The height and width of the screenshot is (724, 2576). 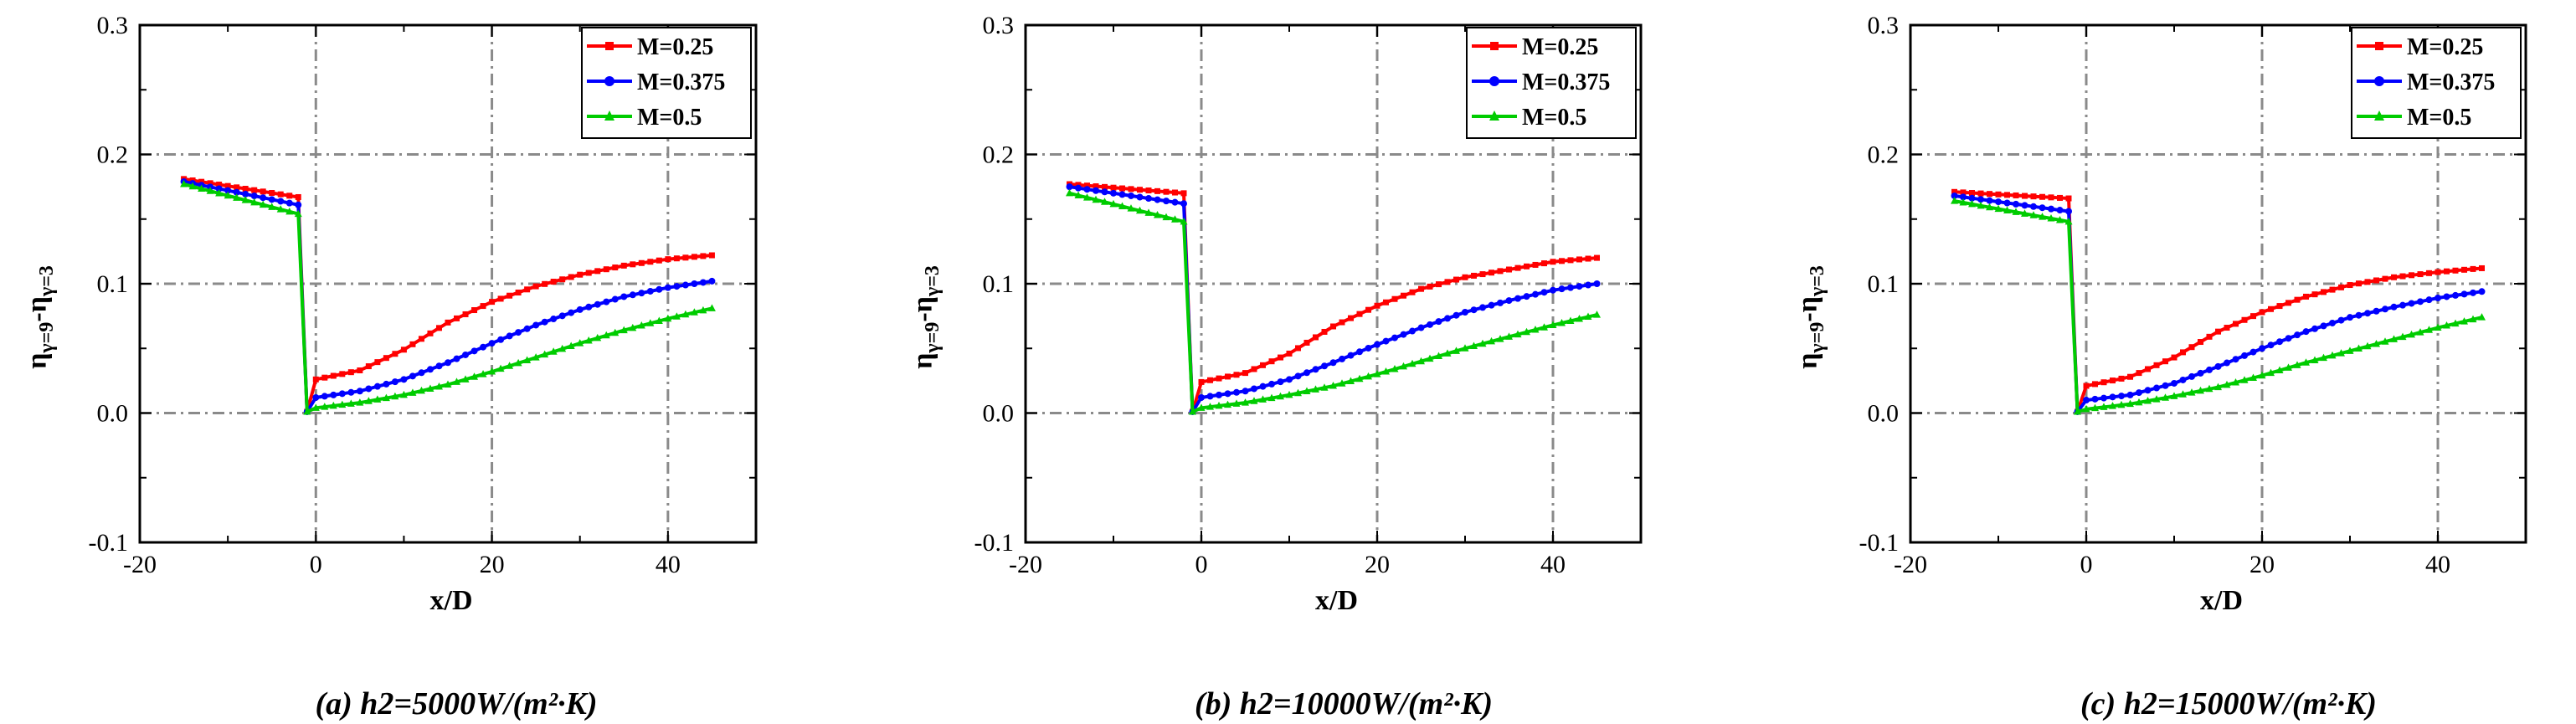 I want to click on panel-caption: (c) h2=15000W/(m²·K), so click(x=2229, y=703).